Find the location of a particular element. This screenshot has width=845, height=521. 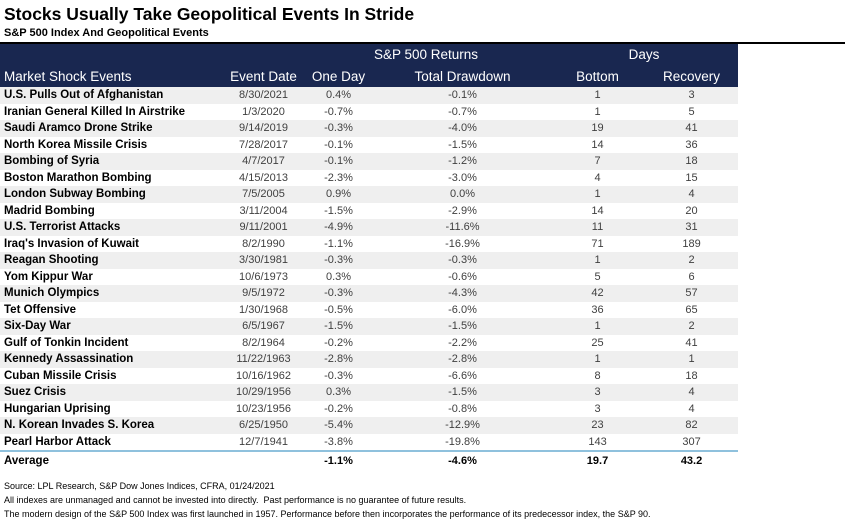

event-name-cell: Munich Olympics is located at coordinates (52, 293).